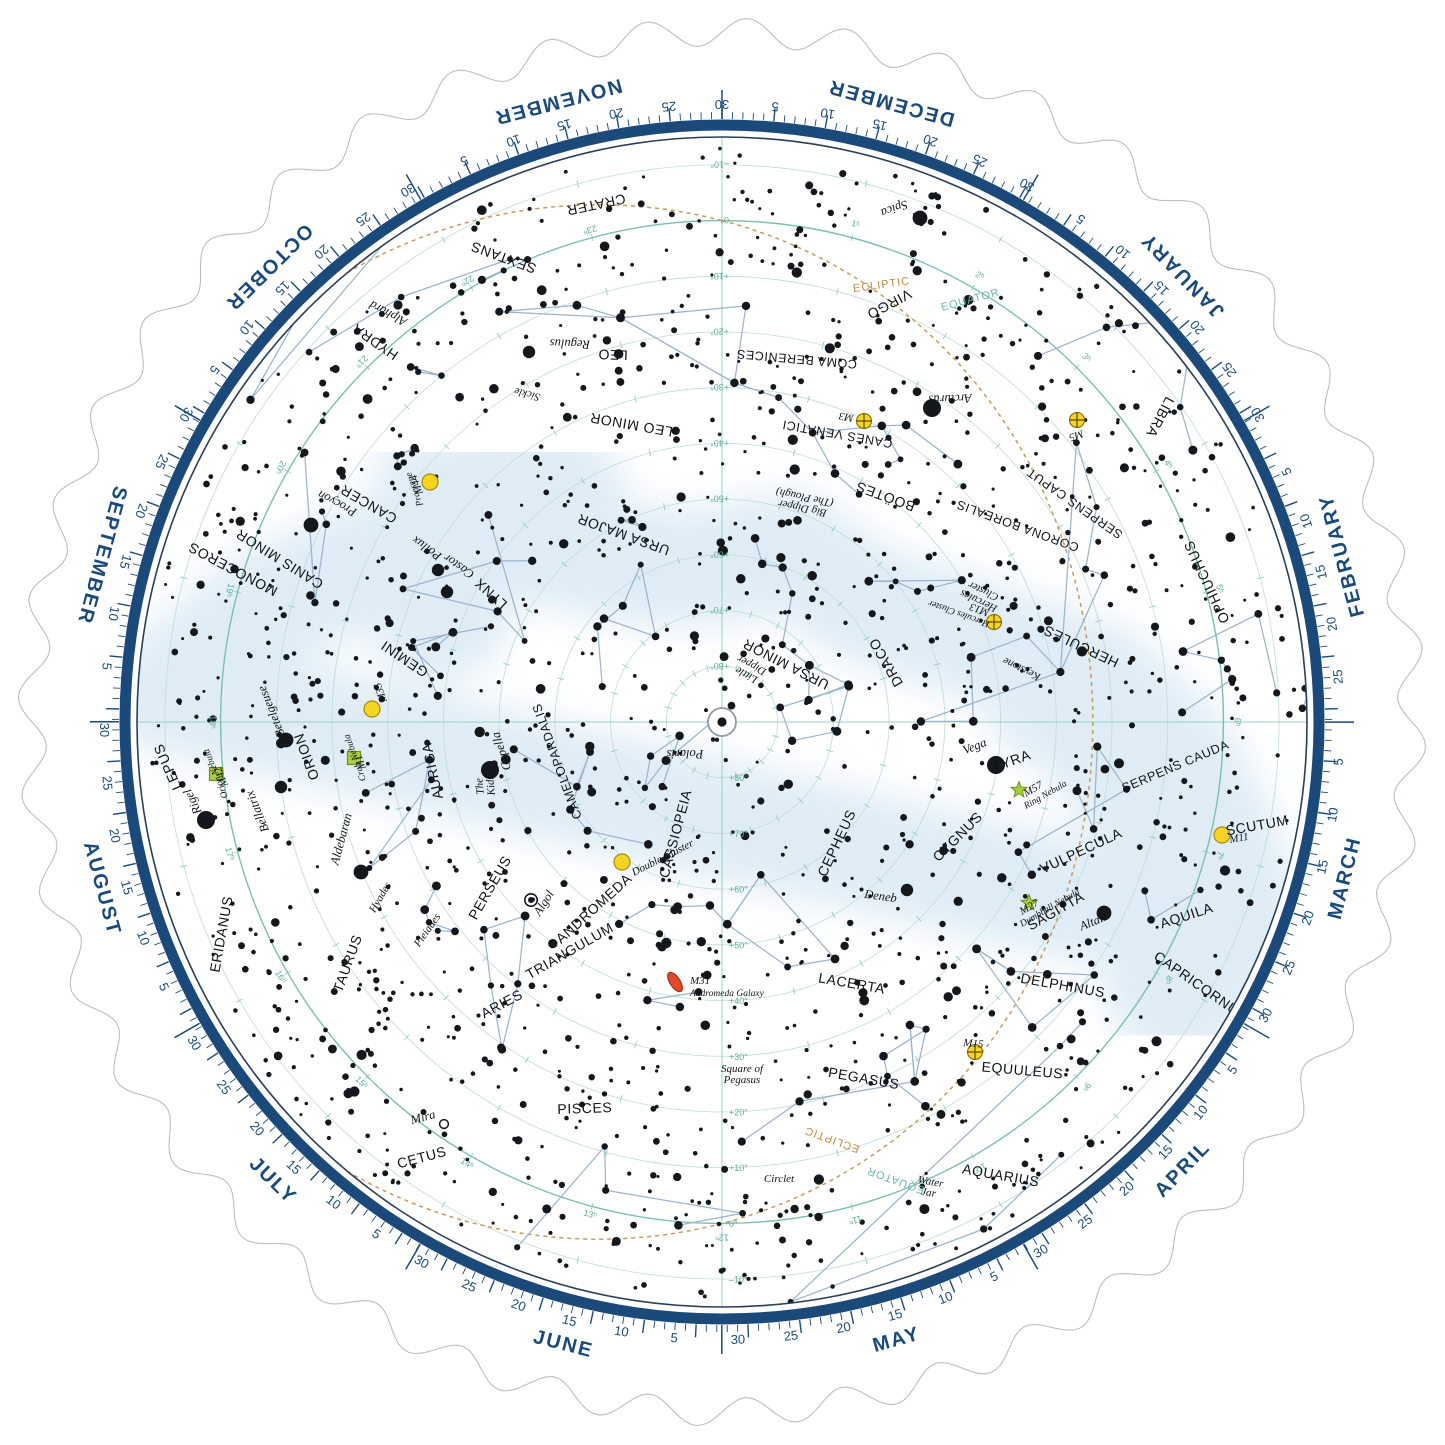 Image resolution: width=1445 pixels, height=1445 pixels. What do you see at coordinates (485, 786) in the screenshot?
I see `asterism-label: TheKids` at bounding box center [485, 786].